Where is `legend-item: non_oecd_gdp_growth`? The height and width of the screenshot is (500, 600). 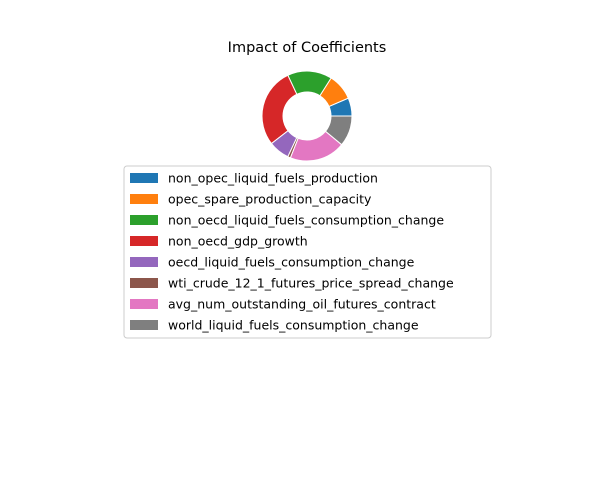 legend-item: non_oecd_gdp_growth is located at coordinates (219, 241).